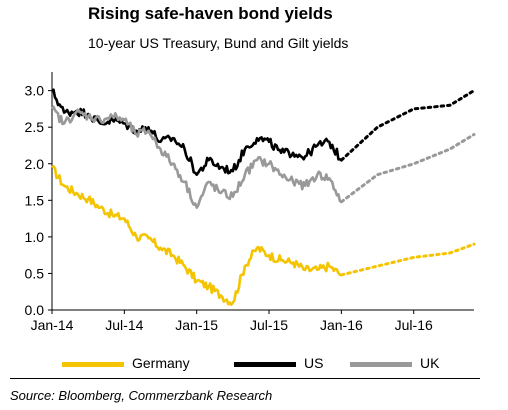 This screenshot has height=410, width=508. What do you see at coordinates (35, 310) in the screenshot?
I see `y-tick-label: 0.0` at bounding box center [35, 310].